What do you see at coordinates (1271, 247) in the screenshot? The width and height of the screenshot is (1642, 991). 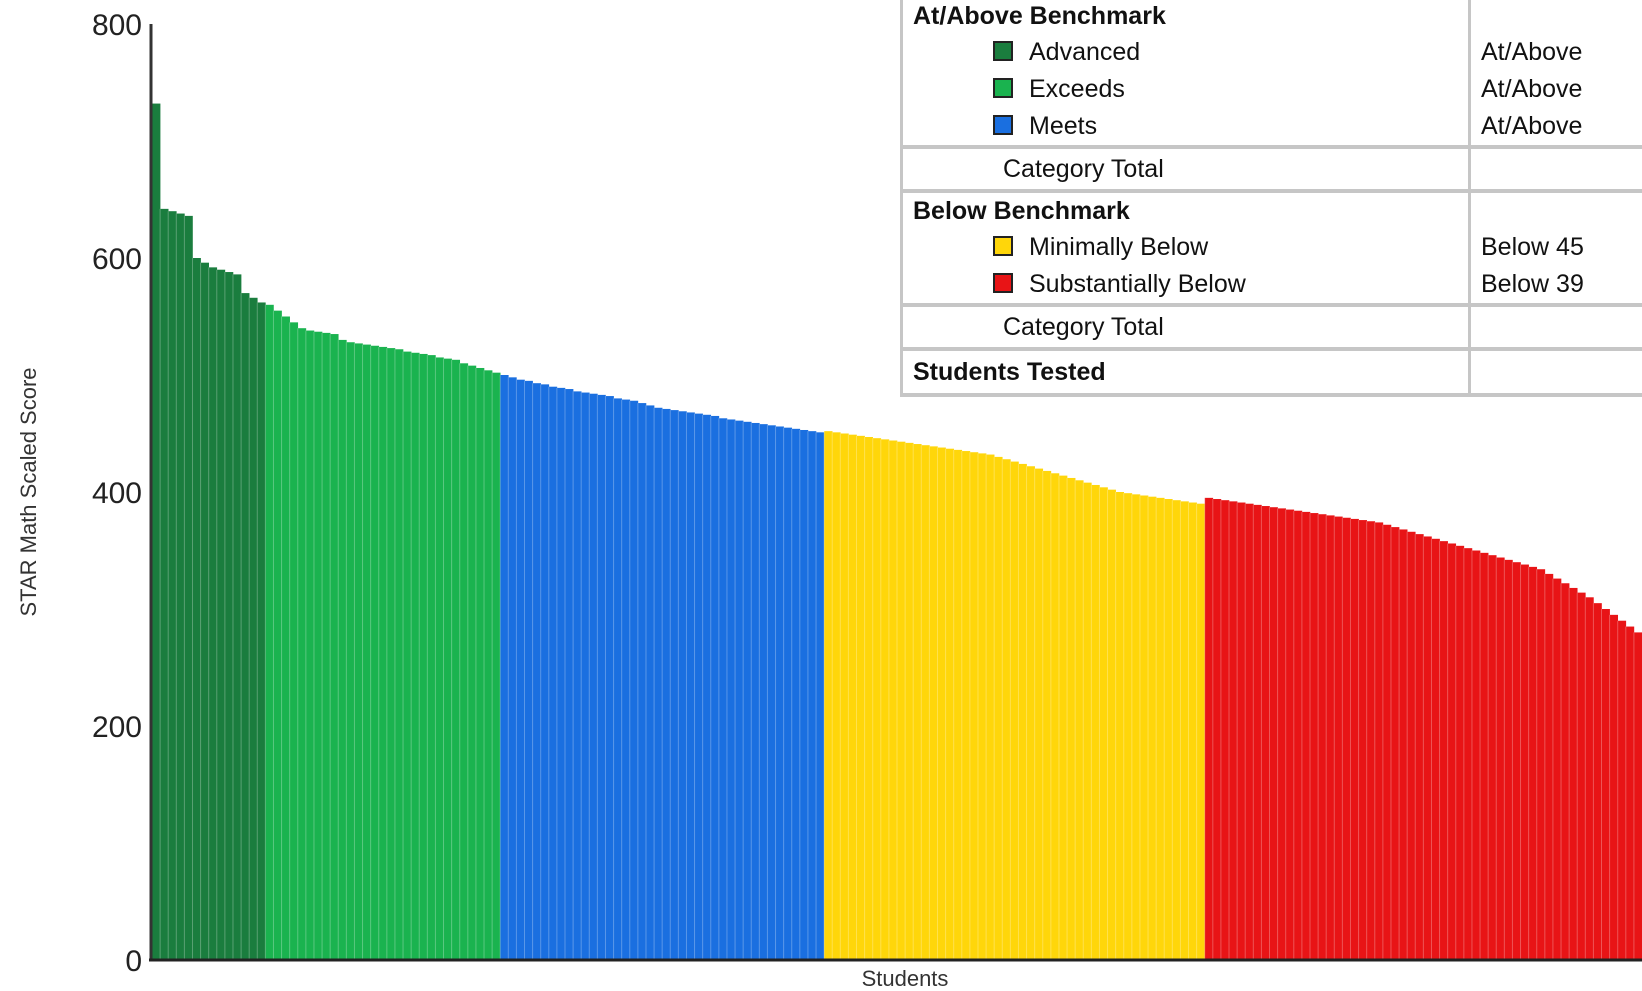 I see `legend-row-minimally-below: Minimally Below Below 45` at bounding box center [1271, 247].